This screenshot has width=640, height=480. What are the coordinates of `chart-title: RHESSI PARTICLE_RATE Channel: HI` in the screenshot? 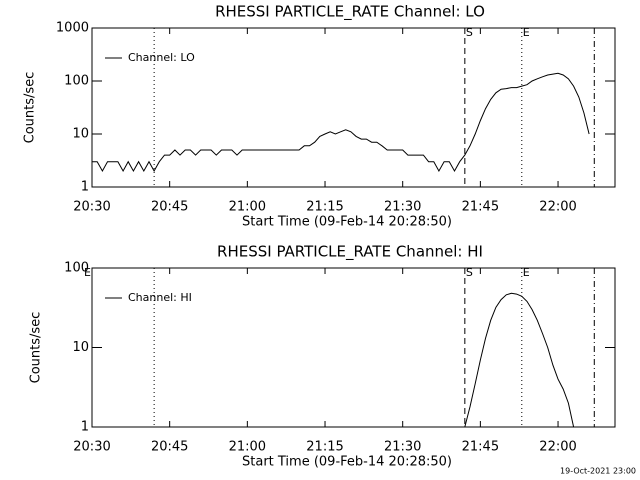 It's located at (350, 252).